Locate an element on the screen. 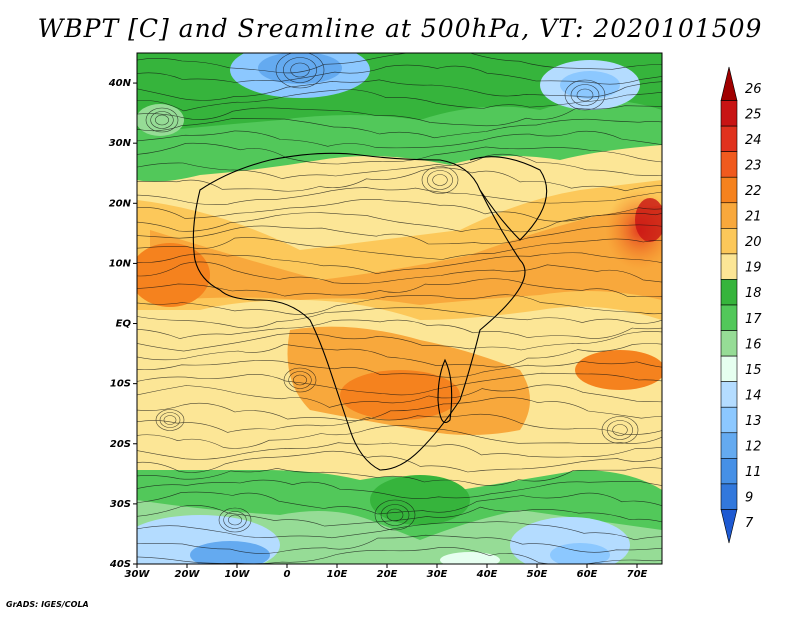 This screenshot has width=800, height=618. lat-label: 40N is located at coordinates (120, 83).